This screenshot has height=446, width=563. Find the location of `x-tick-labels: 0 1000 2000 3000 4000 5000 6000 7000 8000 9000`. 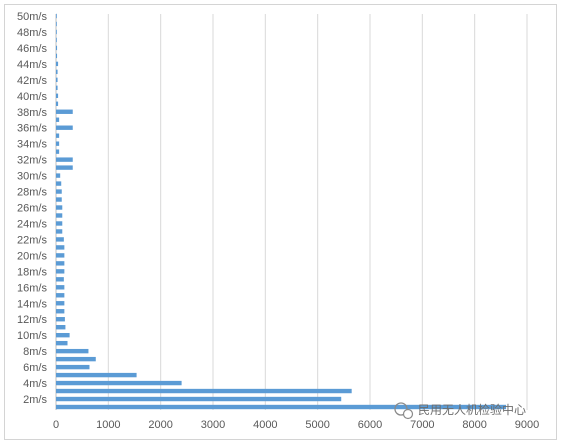

x-tick-labels: 0 1000 2000 3000 4000 5000 6000 7000 8000 9000 is located at coordinates (296, 425).